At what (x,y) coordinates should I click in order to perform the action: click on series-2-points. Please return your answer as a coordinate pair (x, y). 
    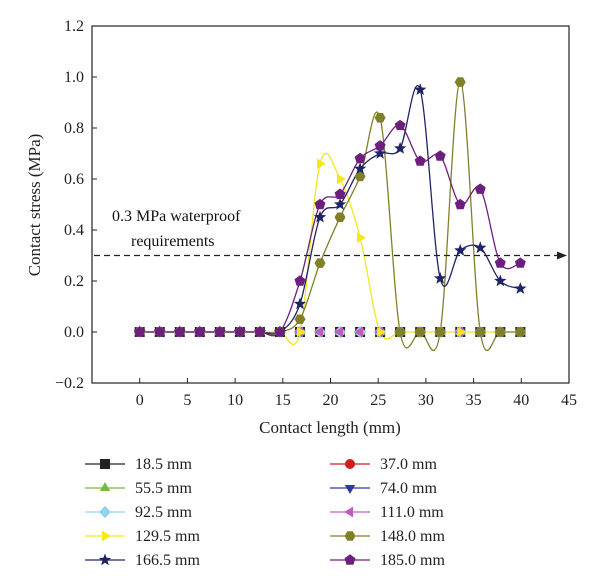
    Looking at the image, I should click on (330, 330).